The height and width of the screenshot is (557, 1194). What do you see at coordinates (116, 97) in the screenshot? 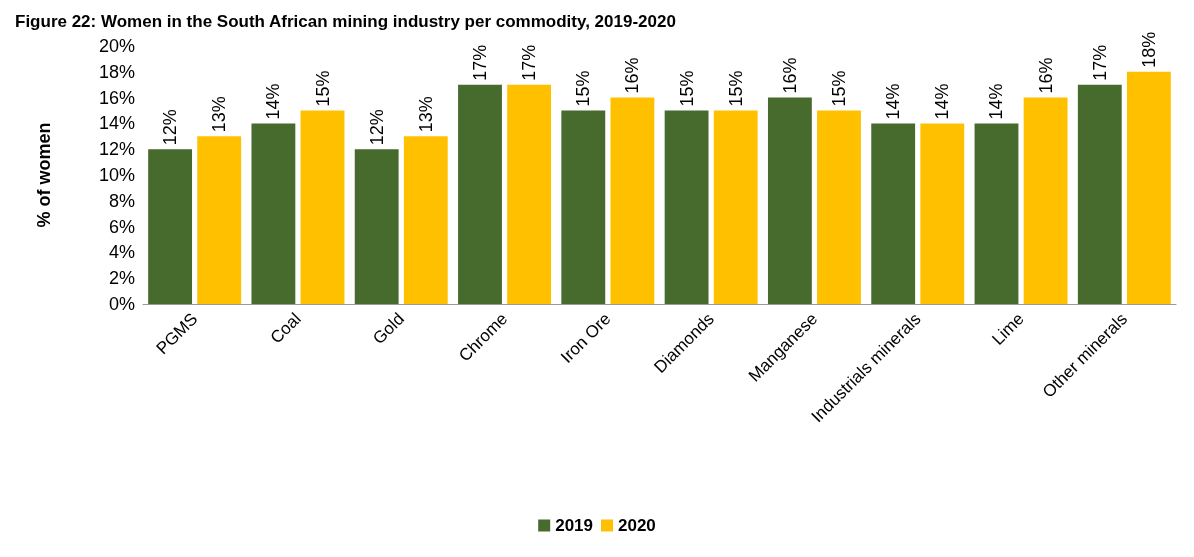
I see `y-tick-label: 16%` at bounding box center [116, 97].